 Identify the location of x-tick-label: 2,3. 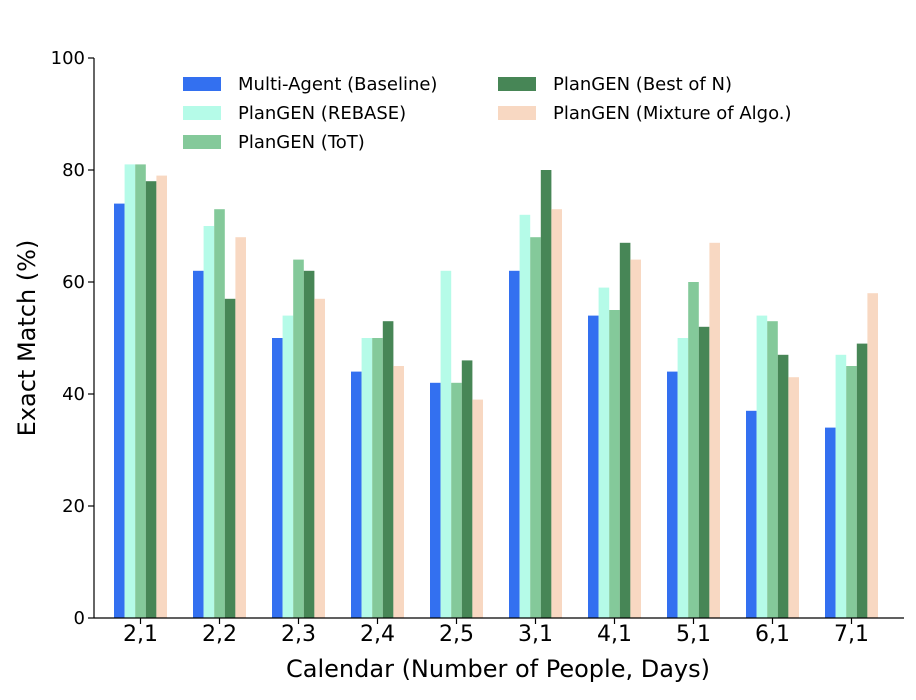
(298, 634).